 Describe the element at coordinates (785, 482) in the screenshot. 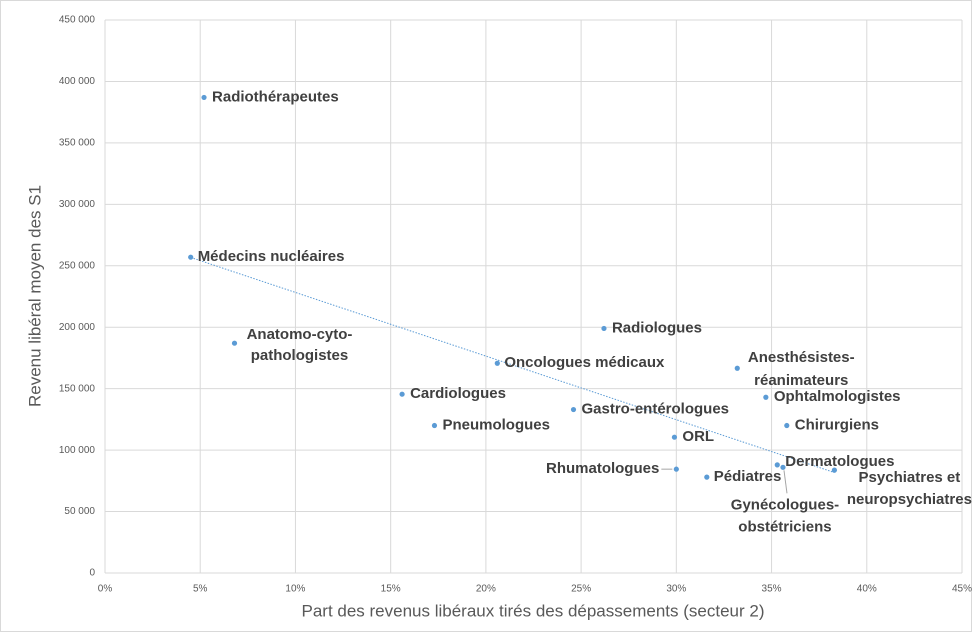

I see `leader-line` at that location.